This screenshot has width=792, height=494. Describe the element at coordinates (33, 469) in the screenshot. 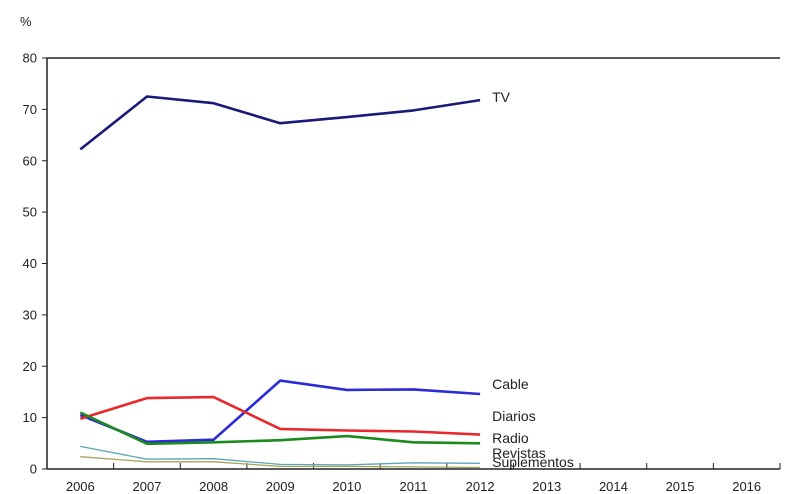

I see `y-tick-label: 0` at that location.